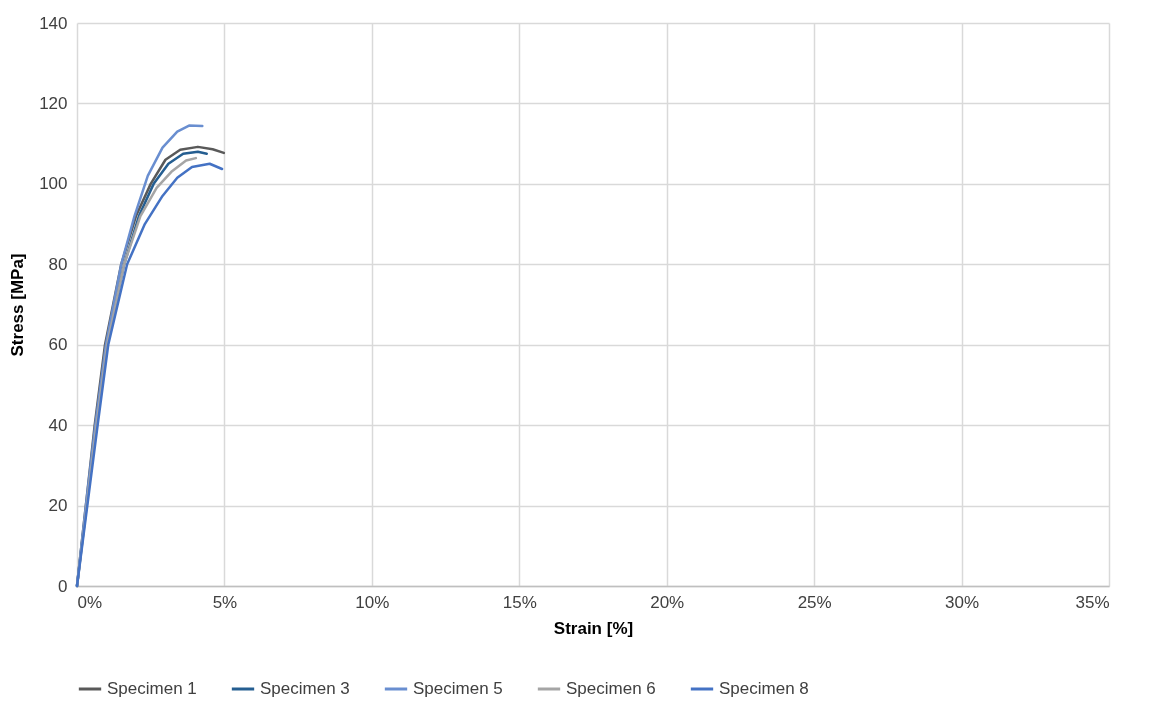  What do you see at coordinates (593, 628) in the screenshot?
I see `x-axis-title: Strain [%]` at bounding box center [593, 628].